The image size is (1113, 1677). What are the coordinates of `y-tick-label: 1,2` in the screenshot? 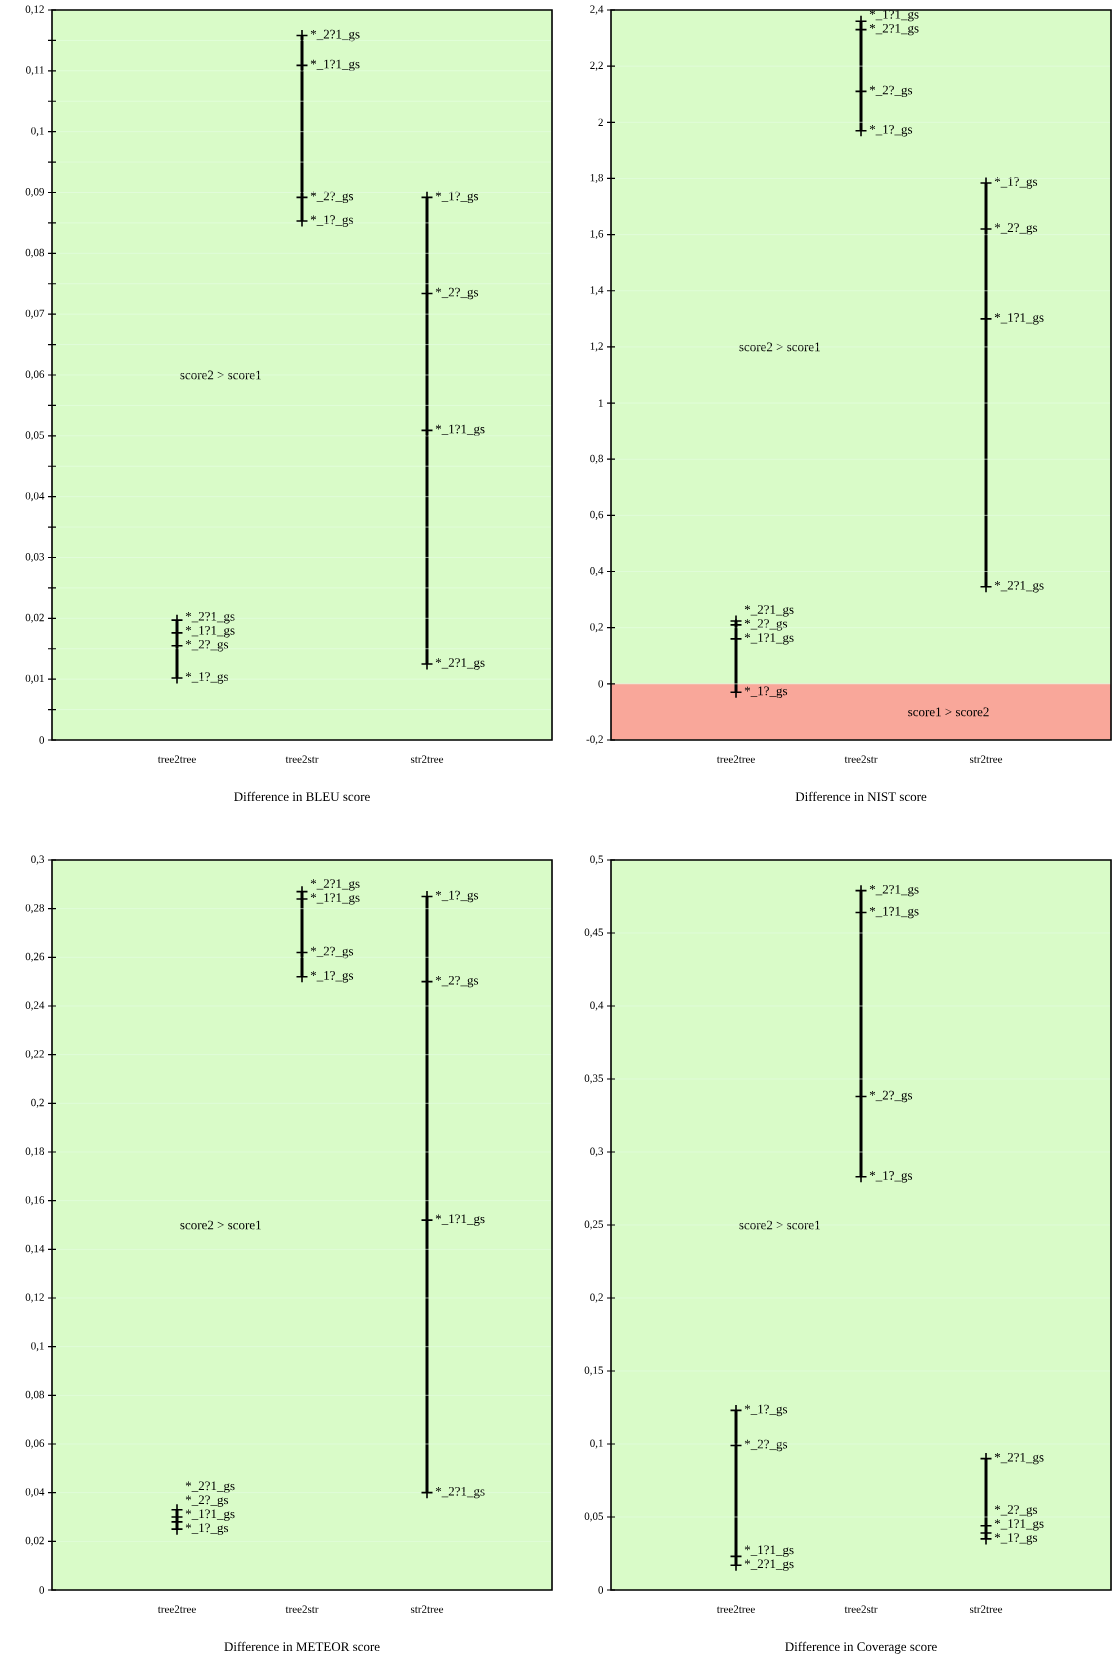 It's located at (596, 347).